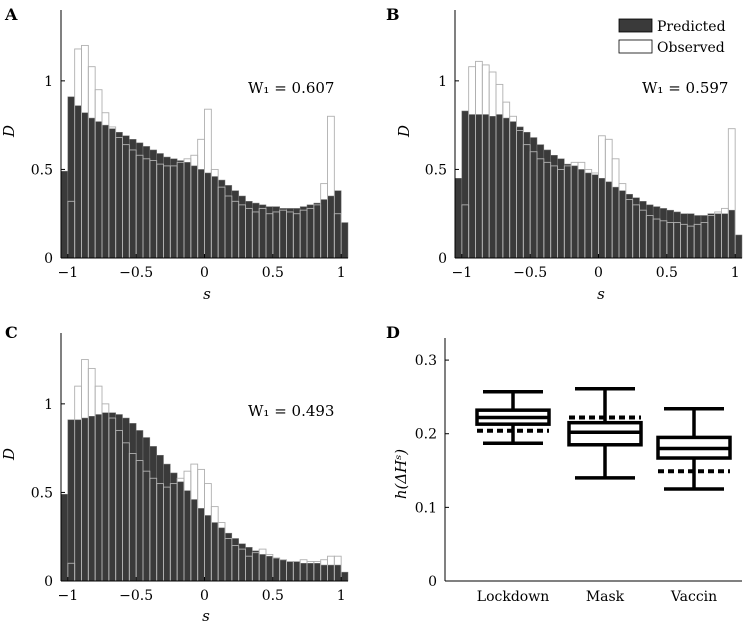  I want to click on boxes-d, so click(603, 439).